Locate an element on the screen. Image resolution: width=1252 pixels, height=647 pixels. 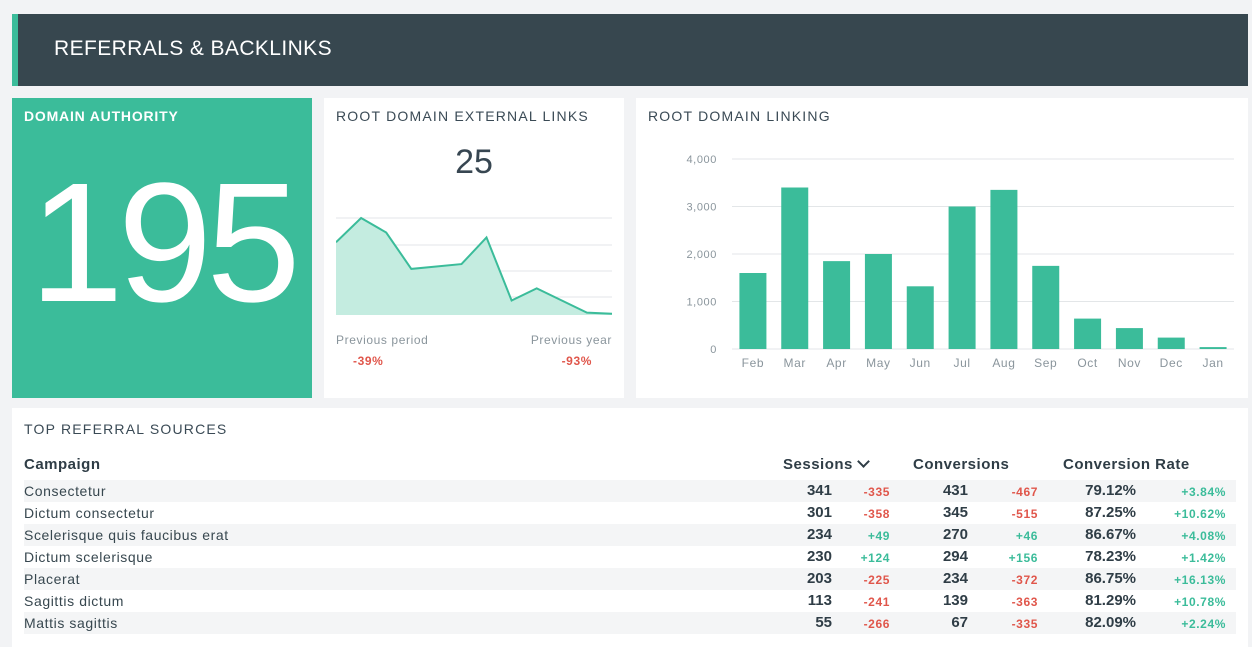
sparkline-line is located at coordinates (474, 265).